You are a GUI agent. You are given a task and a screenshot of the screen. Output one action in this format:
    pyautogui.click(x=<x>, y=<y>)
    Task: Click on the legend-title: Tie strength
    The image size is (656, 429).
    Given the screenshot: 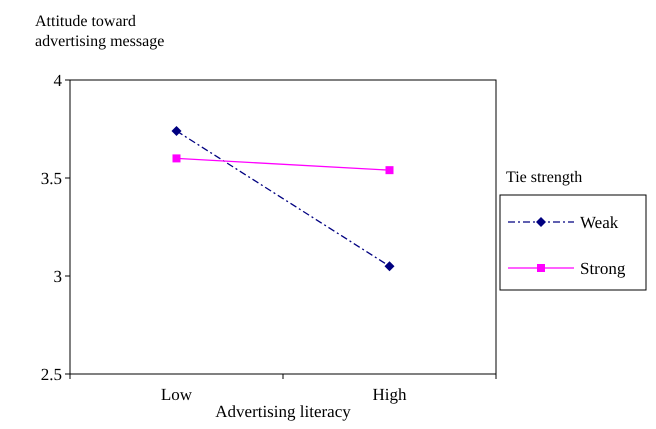 What is the action you would take?
    pyautogui.click(x=544, y=177)
    